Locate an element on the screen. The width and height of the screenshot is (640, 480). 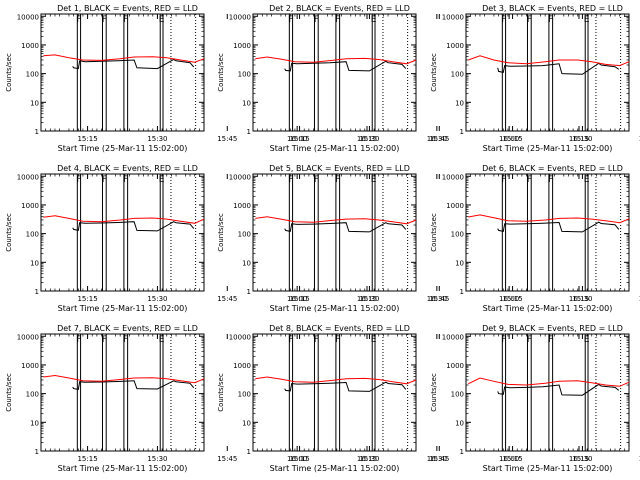
panel-title: Det 7, BLACK = Events, RED = LLD is located at coordinates (127, 328).